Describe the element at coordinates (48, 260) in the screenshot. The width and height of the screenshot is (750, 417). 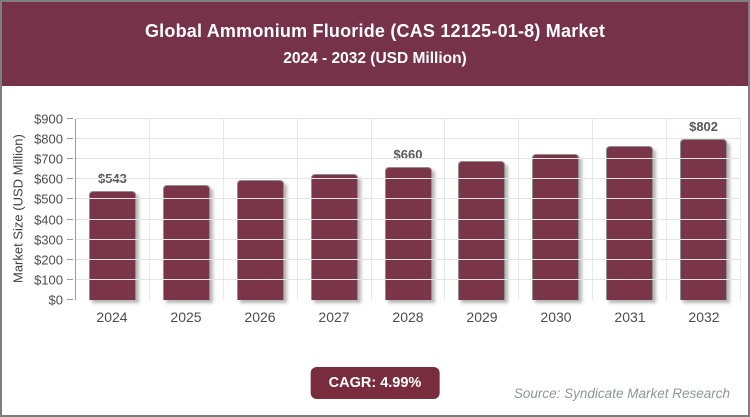
I see `y-tick-label: $200` at that location.